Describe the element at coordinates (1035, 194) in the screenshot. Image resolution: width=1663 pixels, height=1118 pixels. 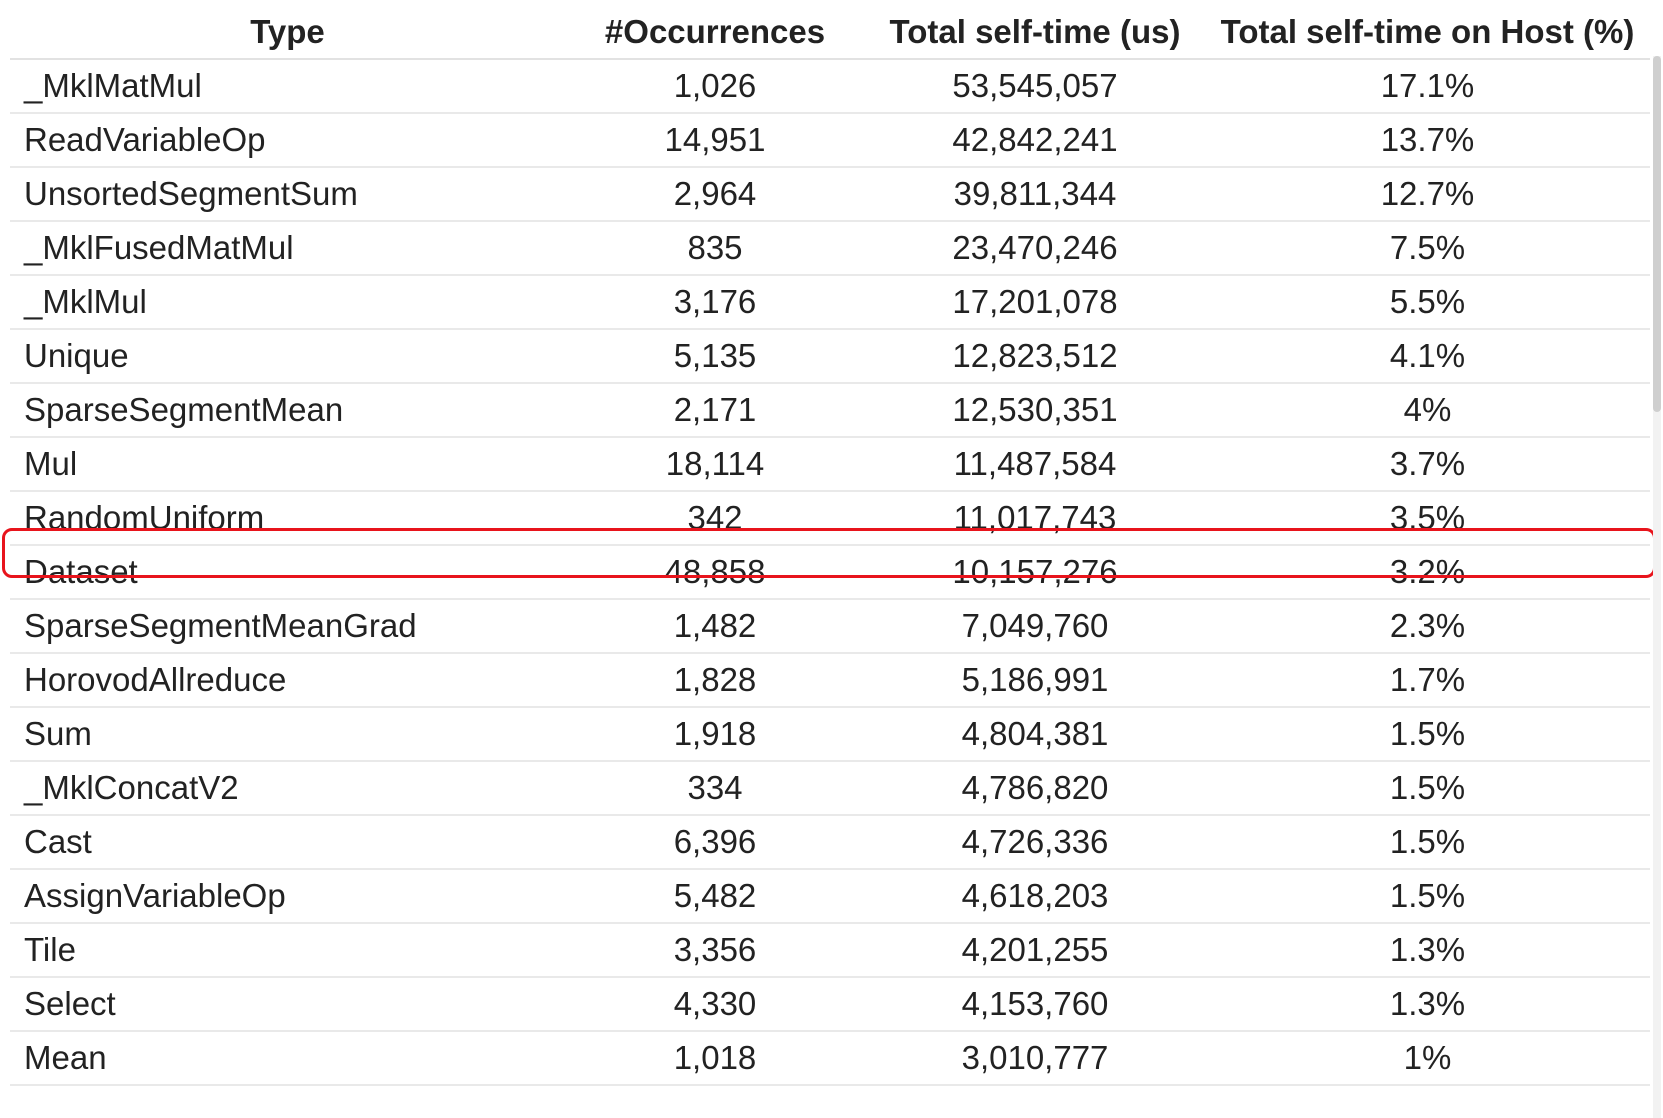
I see `cell-total-self-time: 39,811,344` at that location.